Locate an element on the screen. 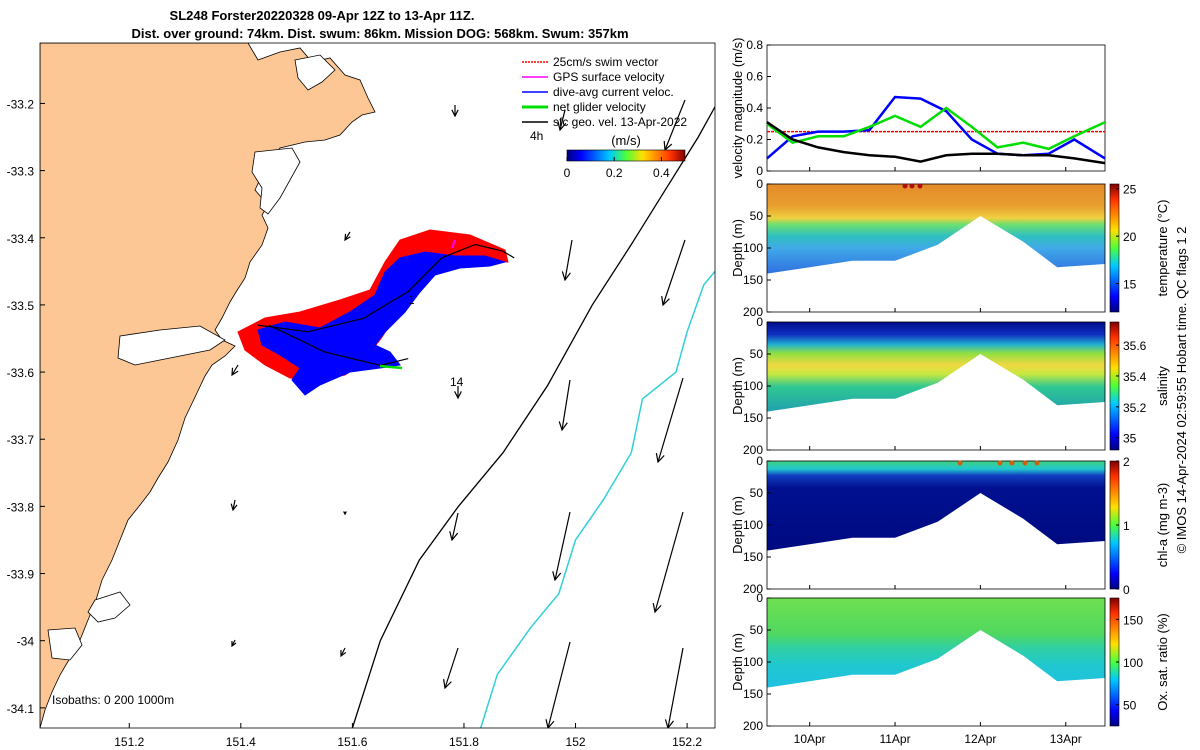  colorbar-tick: 100 is located at coordinates (1133, 663).